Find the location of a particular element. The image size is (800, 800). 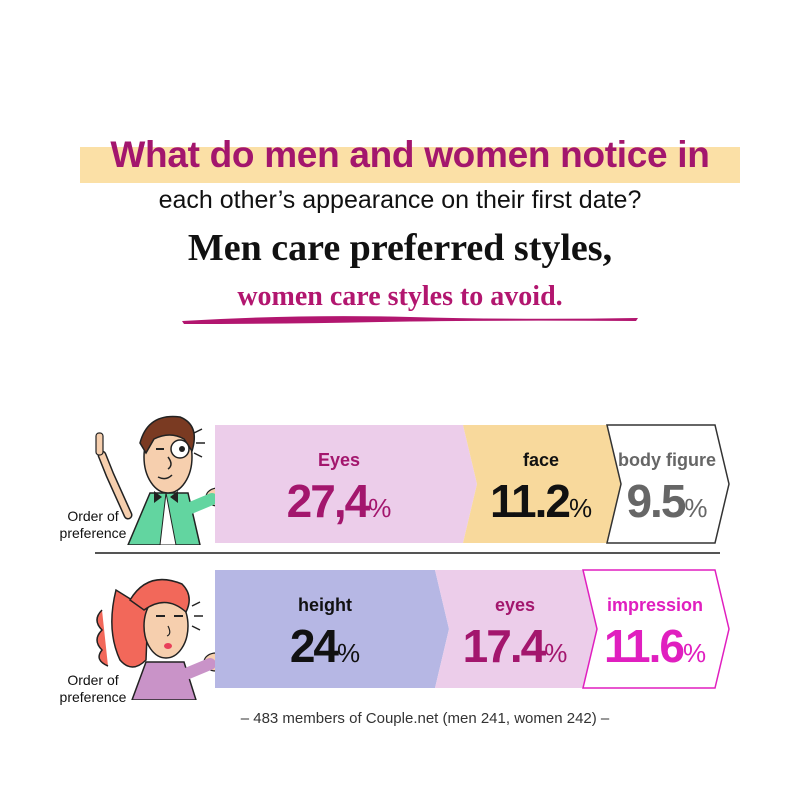

men-value-label-1: 27,4% is located at coordinates (339, 501).